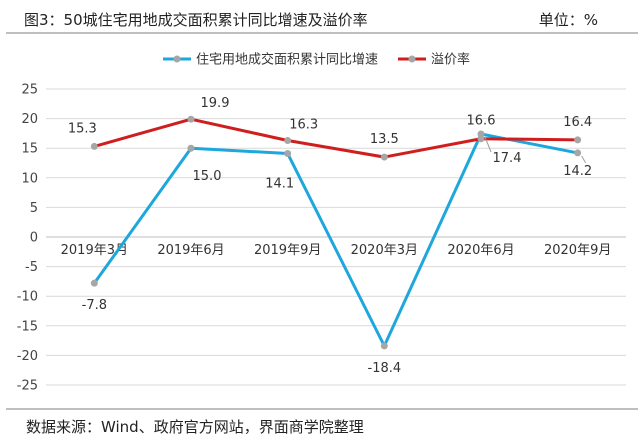 This screenshot has height=444, width=644. What do you see at coordinates (303, 125) in the screenshot?
I see `data-label-premium: 16.3` at bounding box center [303, 125].